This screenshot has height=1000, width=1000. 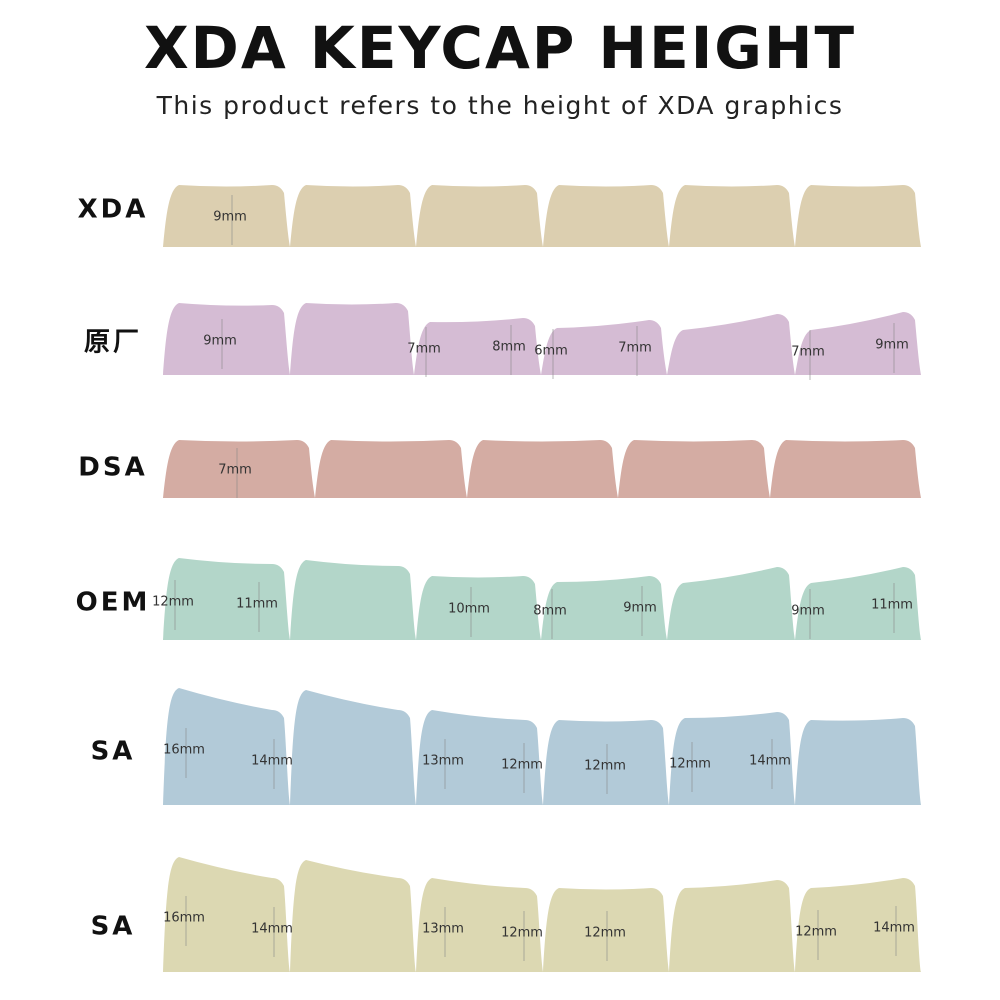 I want to click on measurement: 6mm, so click(x=551, y=351).